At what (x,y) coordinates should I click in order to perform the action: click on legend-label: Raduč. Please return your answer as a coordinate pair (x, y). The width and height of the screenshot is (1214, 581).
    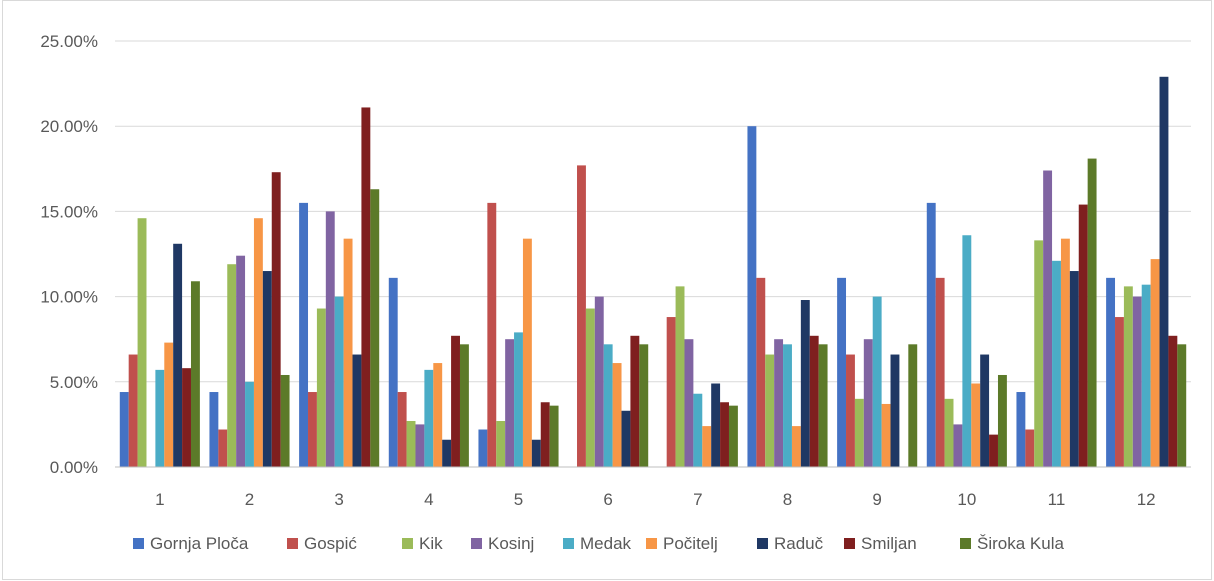
    Looking at the image, I should click on (799, 543).